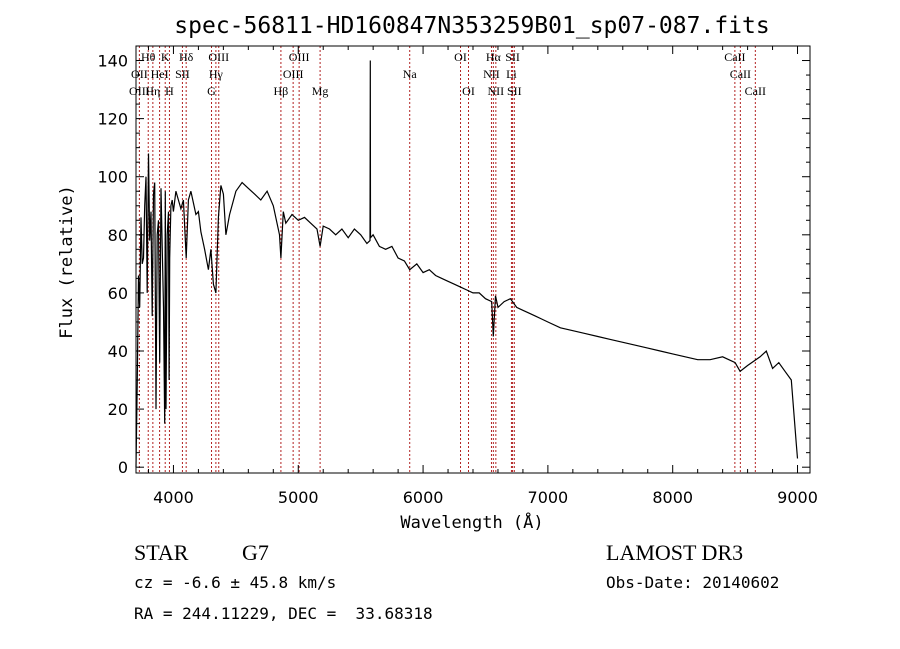 The height and width of the screenshot is (649, 900). What do you see at coordinates (67, 262) in the screenshot?
I see `y-axis-label: Flux (relative)` at bounding box center [67, 262].